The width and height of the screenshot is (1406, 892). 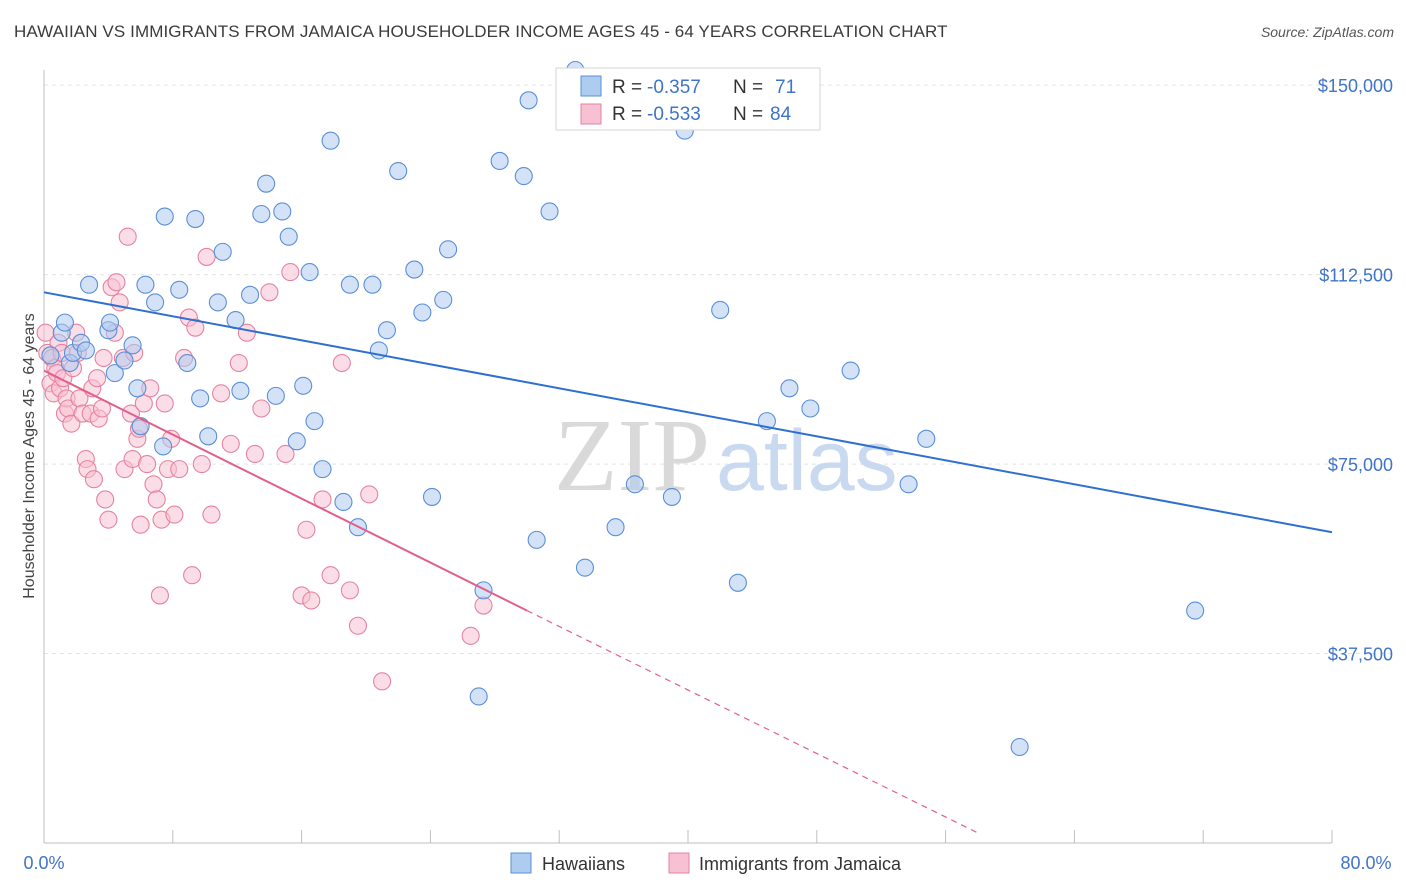 I want to click on y-tick-label-1: $75,000, so click(x=1360, y=465).